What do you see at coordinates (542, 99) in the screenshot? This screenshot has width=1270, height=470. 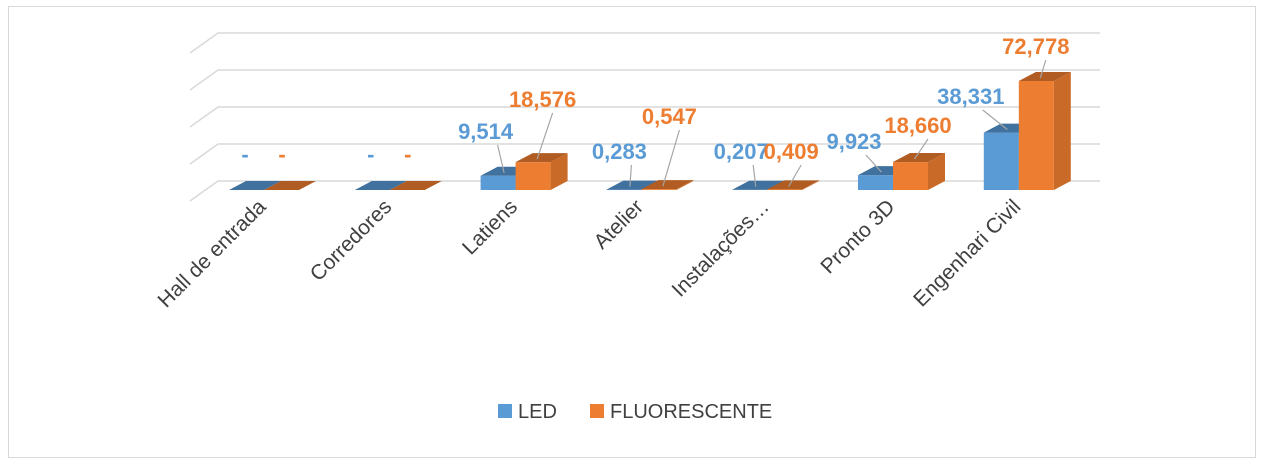 I see `data-label-fluorescente-latiens: 18,576` at bounding box center [542, 99].